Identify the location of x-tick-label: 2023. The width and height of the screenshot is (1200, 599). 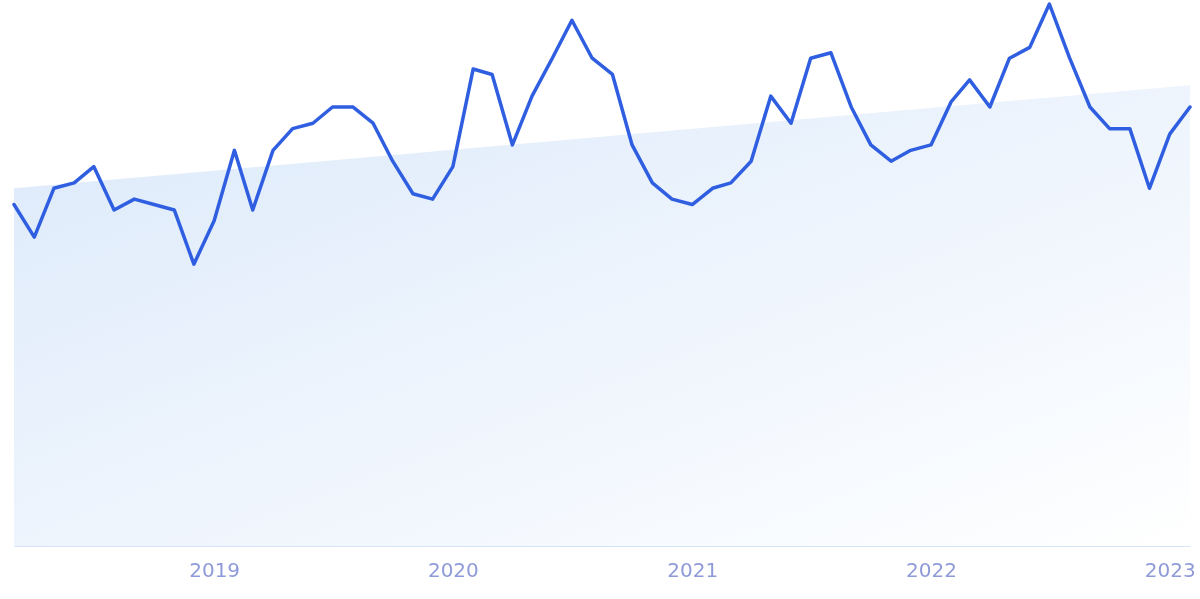
(1170, 569).